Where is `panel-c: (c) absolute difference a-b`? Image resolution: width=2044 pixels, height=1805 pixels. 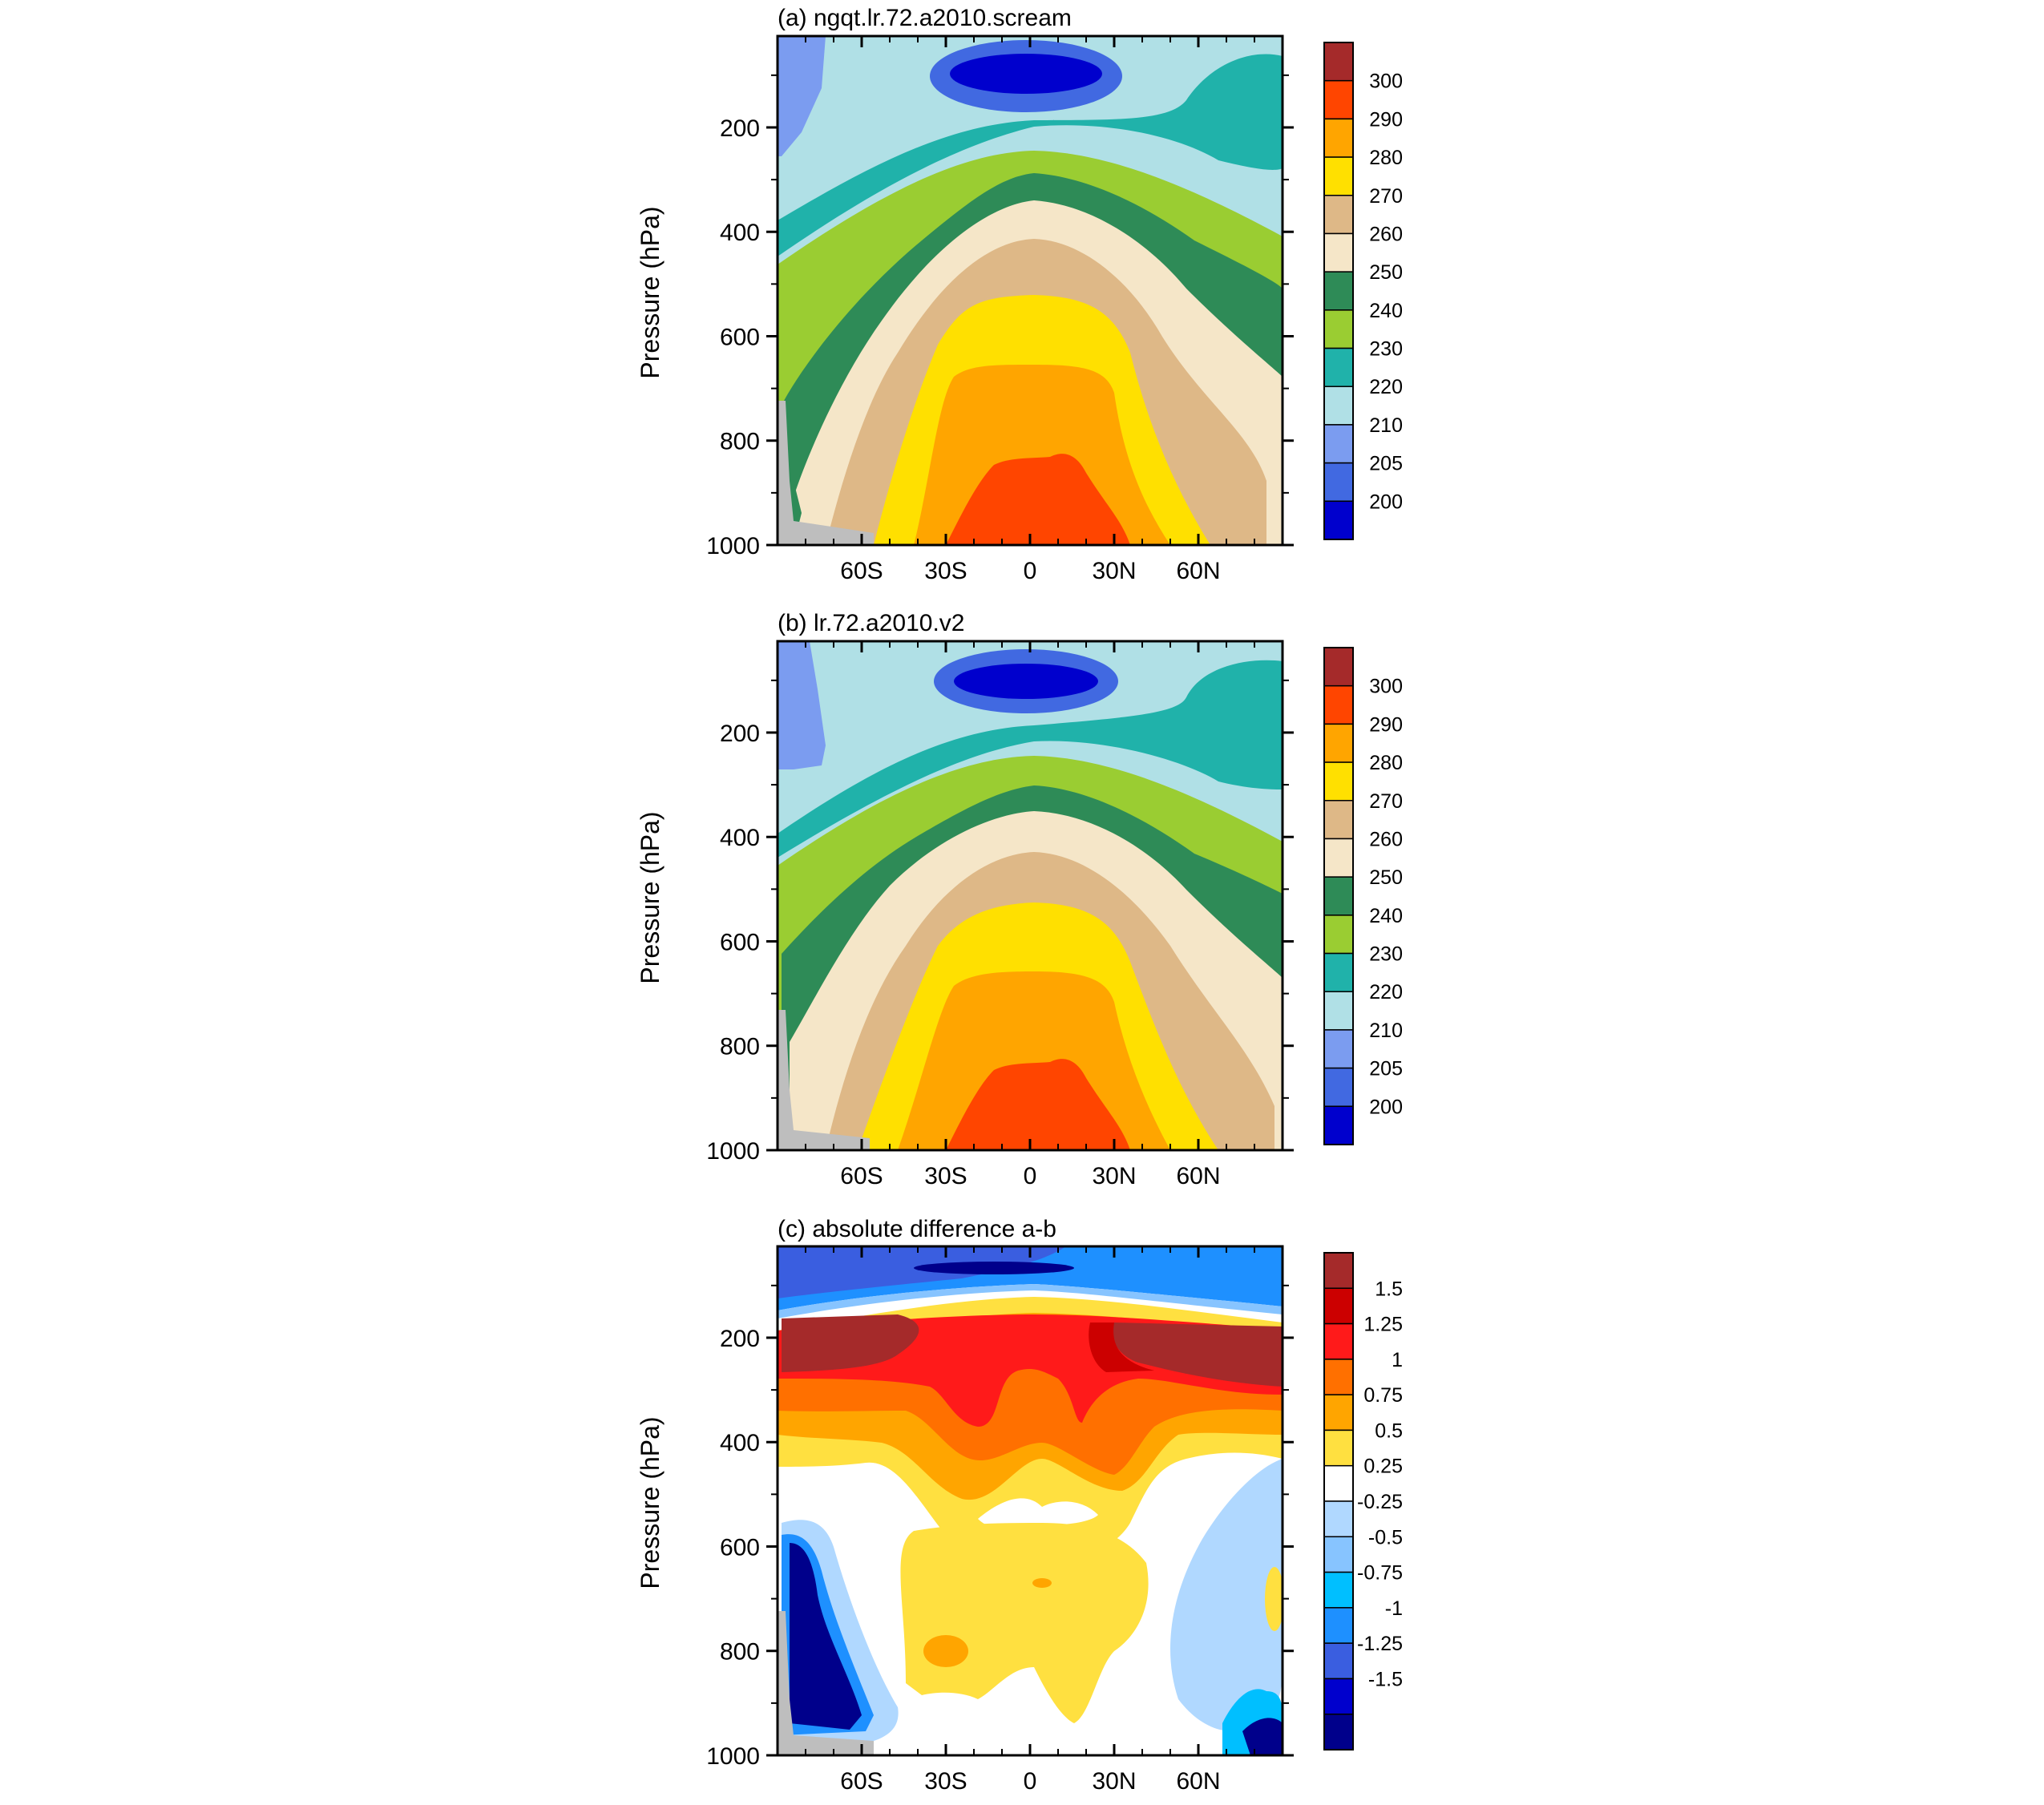 panel-c: (c) absolute difference a-b is located at coordinates (1019, 1505).